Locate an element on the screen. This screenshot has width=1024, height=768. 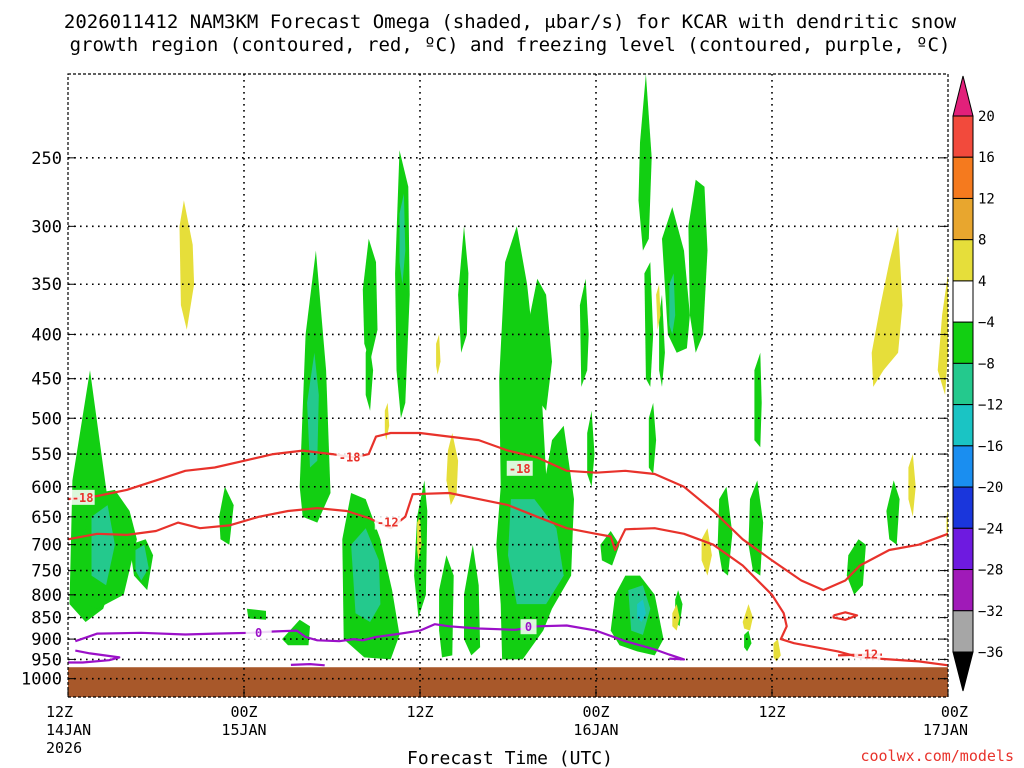
colorbar-label-2: 12 is located at coordinates (986, 199).